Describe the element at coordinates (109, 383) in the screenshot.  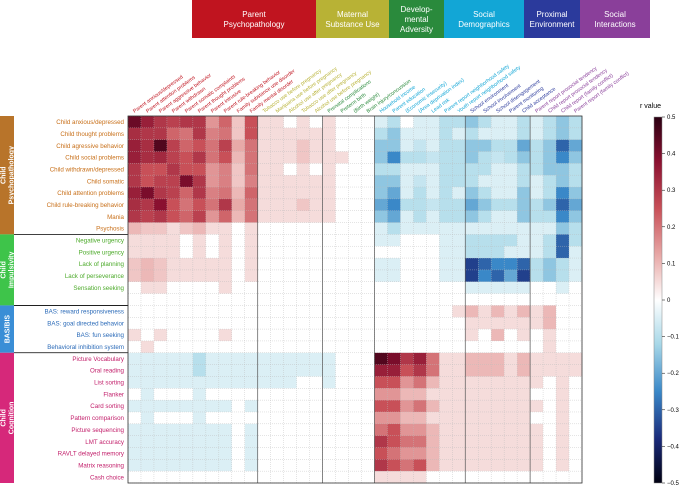
I see `row-label: List sorting` at that location.